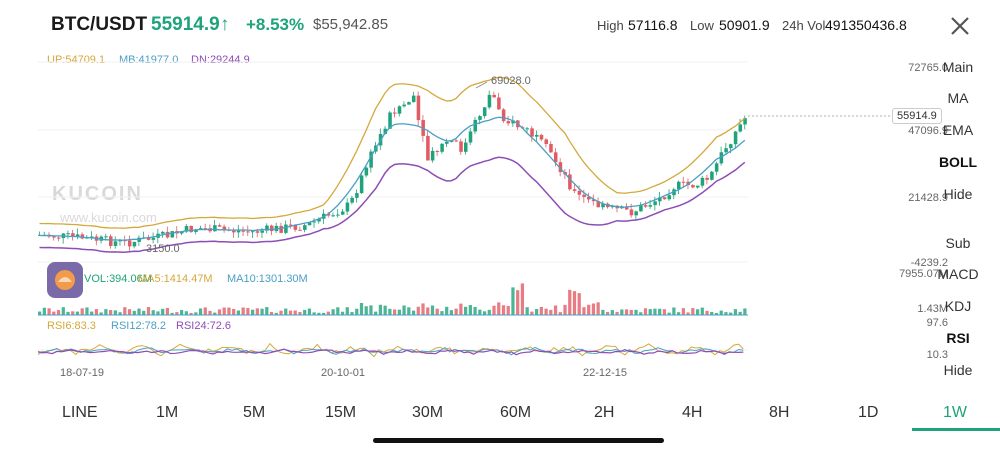  Describe the element at coordinates (779, 412) in the screenshot. I see `tf-8h: 8H` at that location.